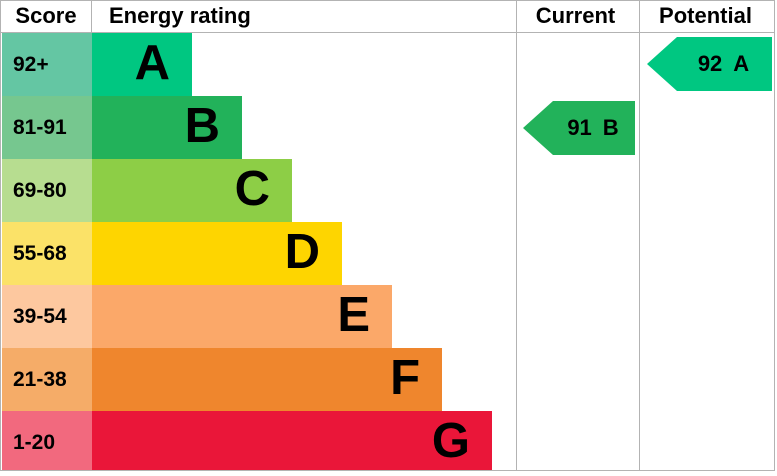 The width and height of the screenshot is (777, 476). I want to click on current-rating-arrow: 91 B, so click(579, 128).